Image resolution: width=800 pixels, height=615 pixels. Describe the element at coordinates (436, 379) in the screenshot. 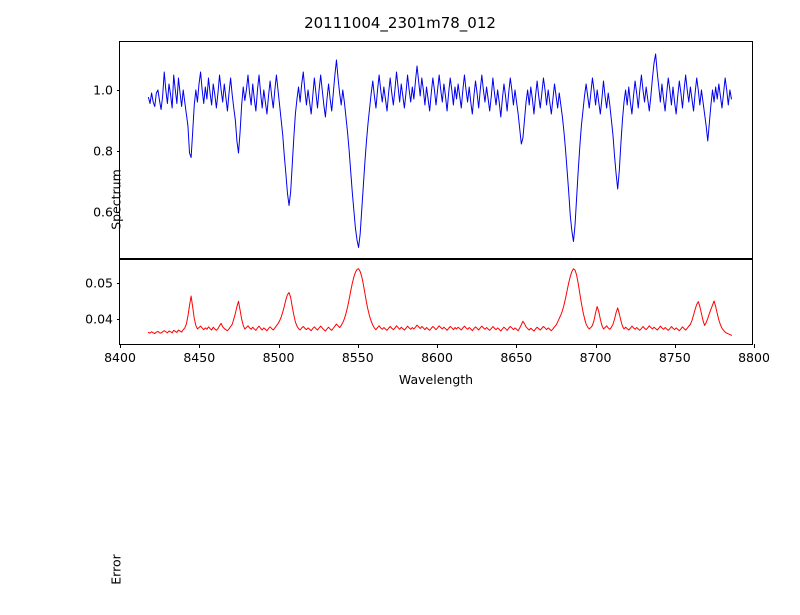

I see `wavelength-axis-label: Wavelength` at that location.